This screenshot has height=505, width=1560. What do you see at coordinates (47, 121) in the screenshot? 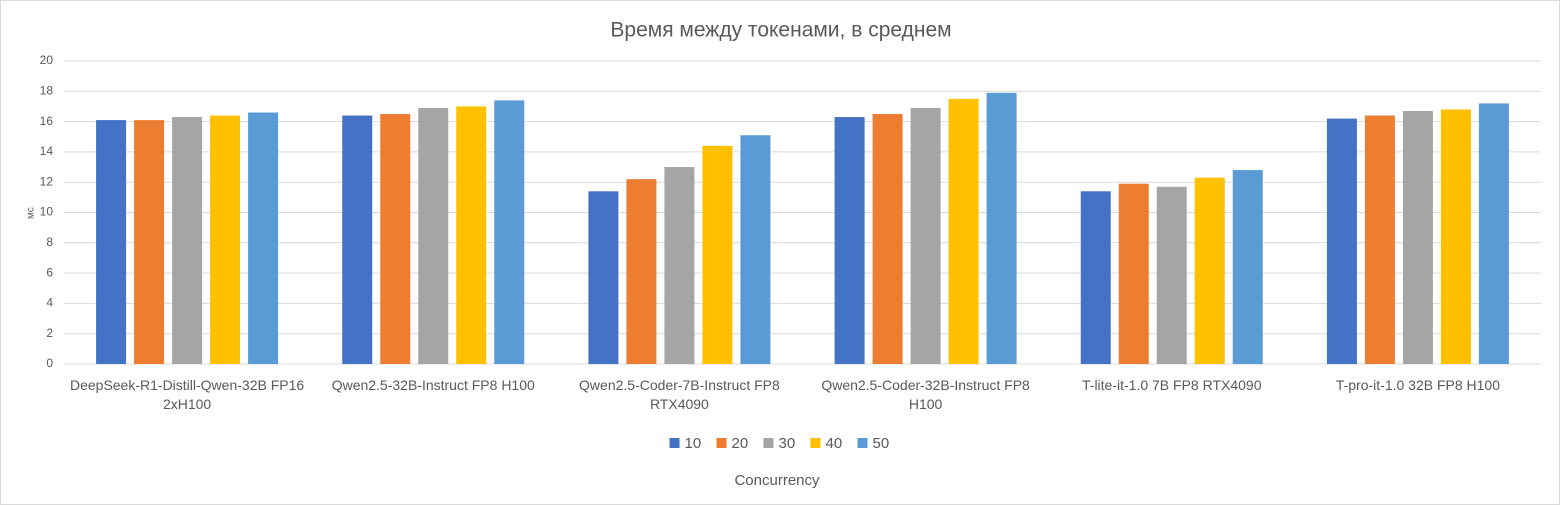
I see `y-tick-label: 16` at bounding box center [47, 121].